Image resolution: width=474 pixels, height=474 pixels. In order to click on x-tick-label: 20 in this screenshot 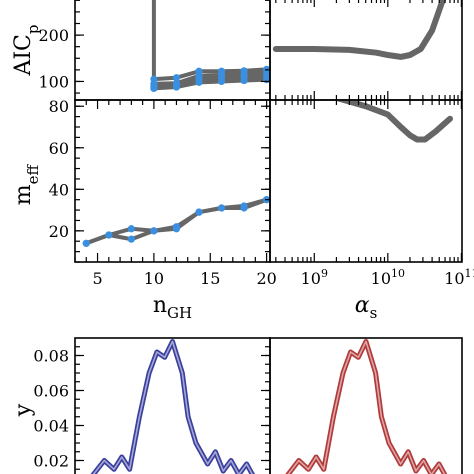, I will do `click(266, 278)`.